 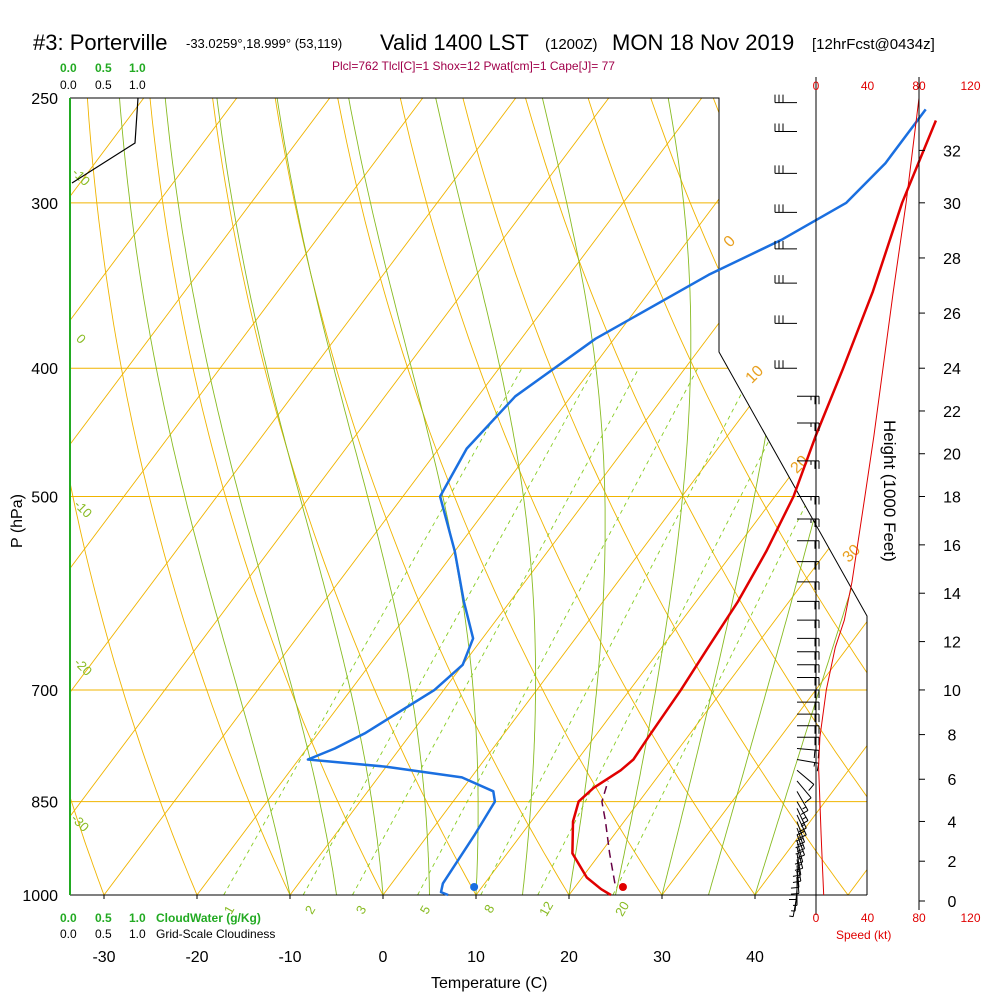 I want to click on isotherm-line, so click(x=810, y=496).